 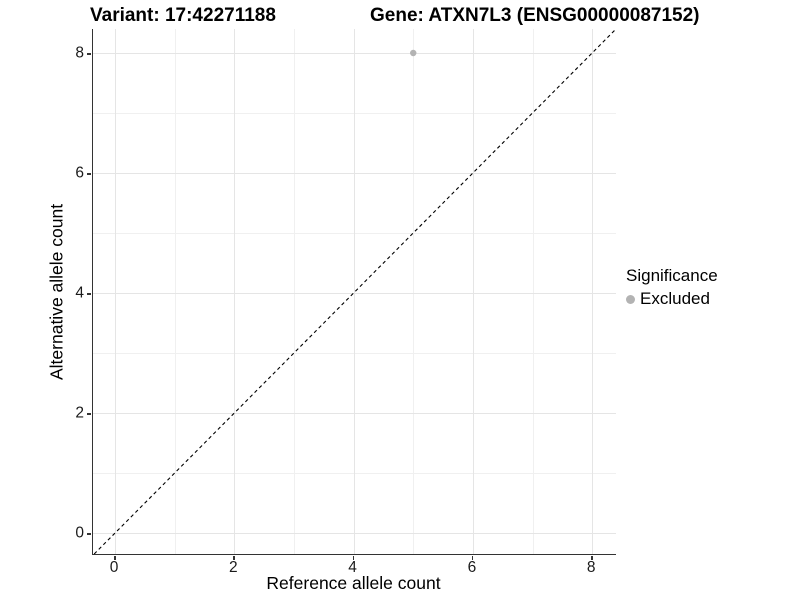 I want to click on x-tick-label: 0, so click(x=114, y=567).